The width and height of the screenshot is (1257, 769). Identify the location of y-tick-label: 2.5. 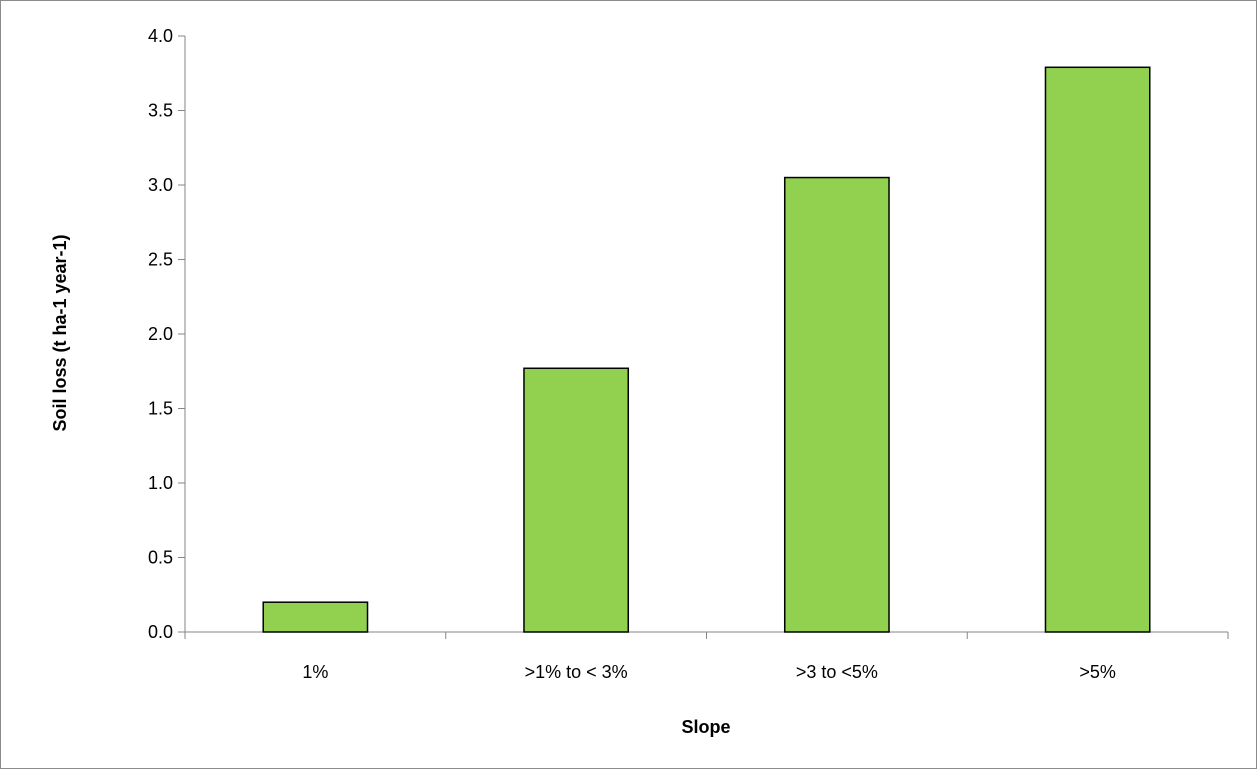
(160, 260).